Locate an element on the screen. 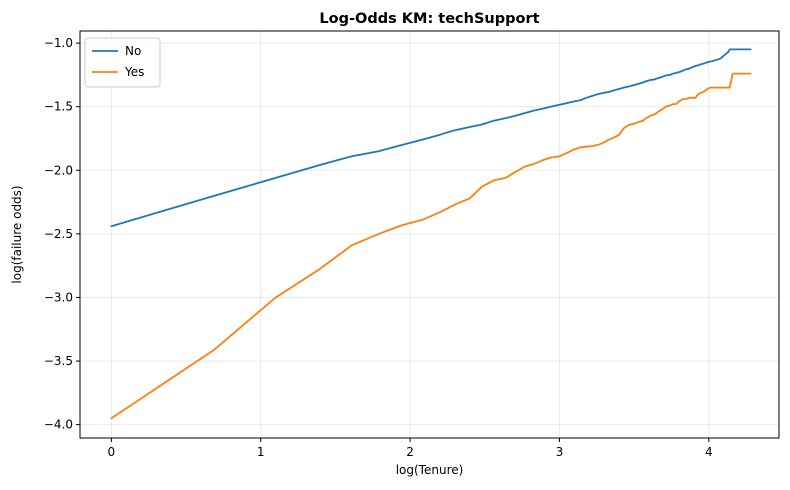 The width and height of the screenshot is (790, 490). legend-box is located at coordinates (122, 62).